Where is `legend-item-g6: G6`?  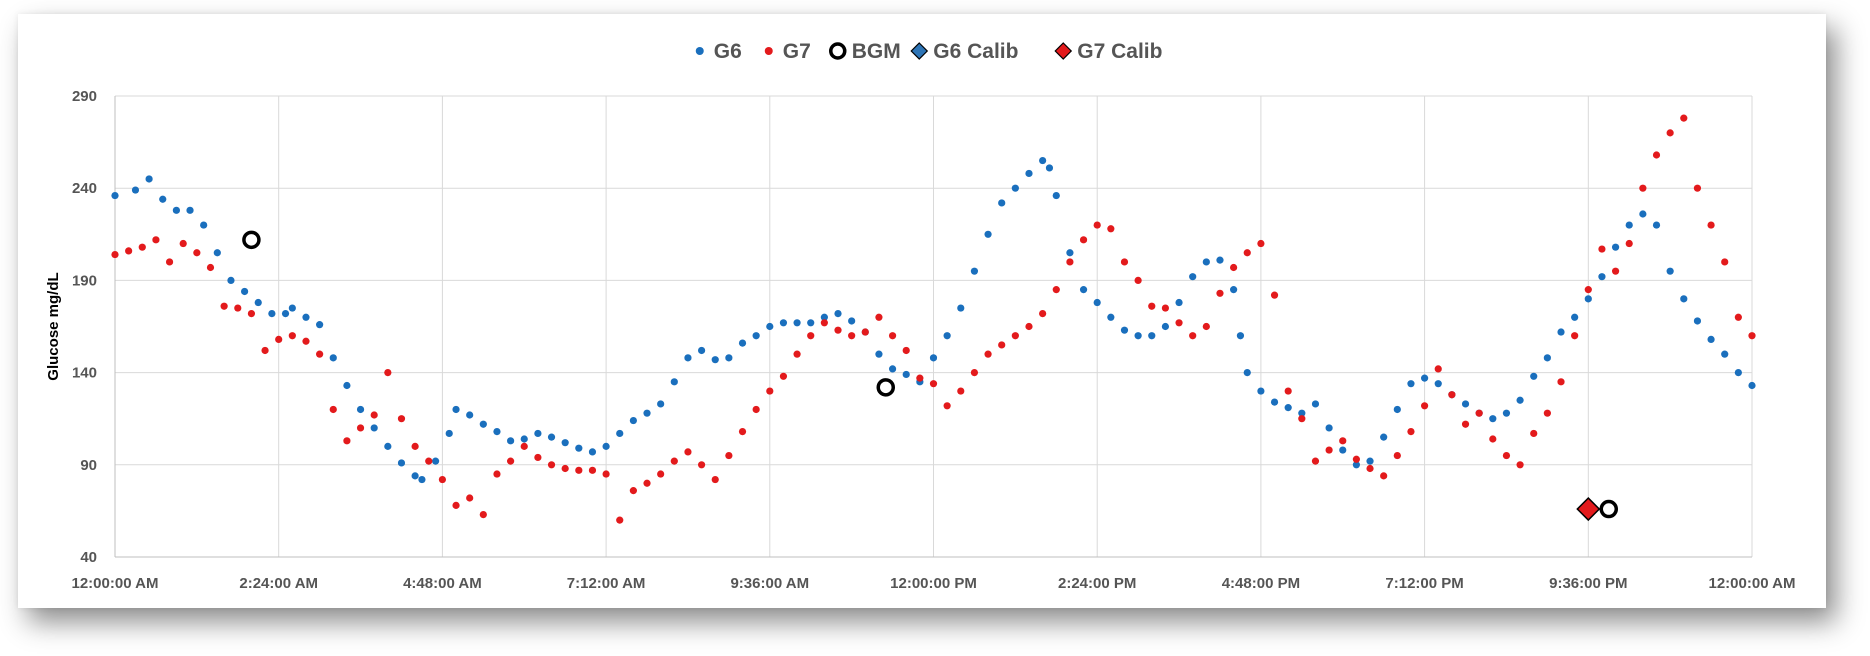 legend-item-g6: G6 is located at coordinates (718, 51).